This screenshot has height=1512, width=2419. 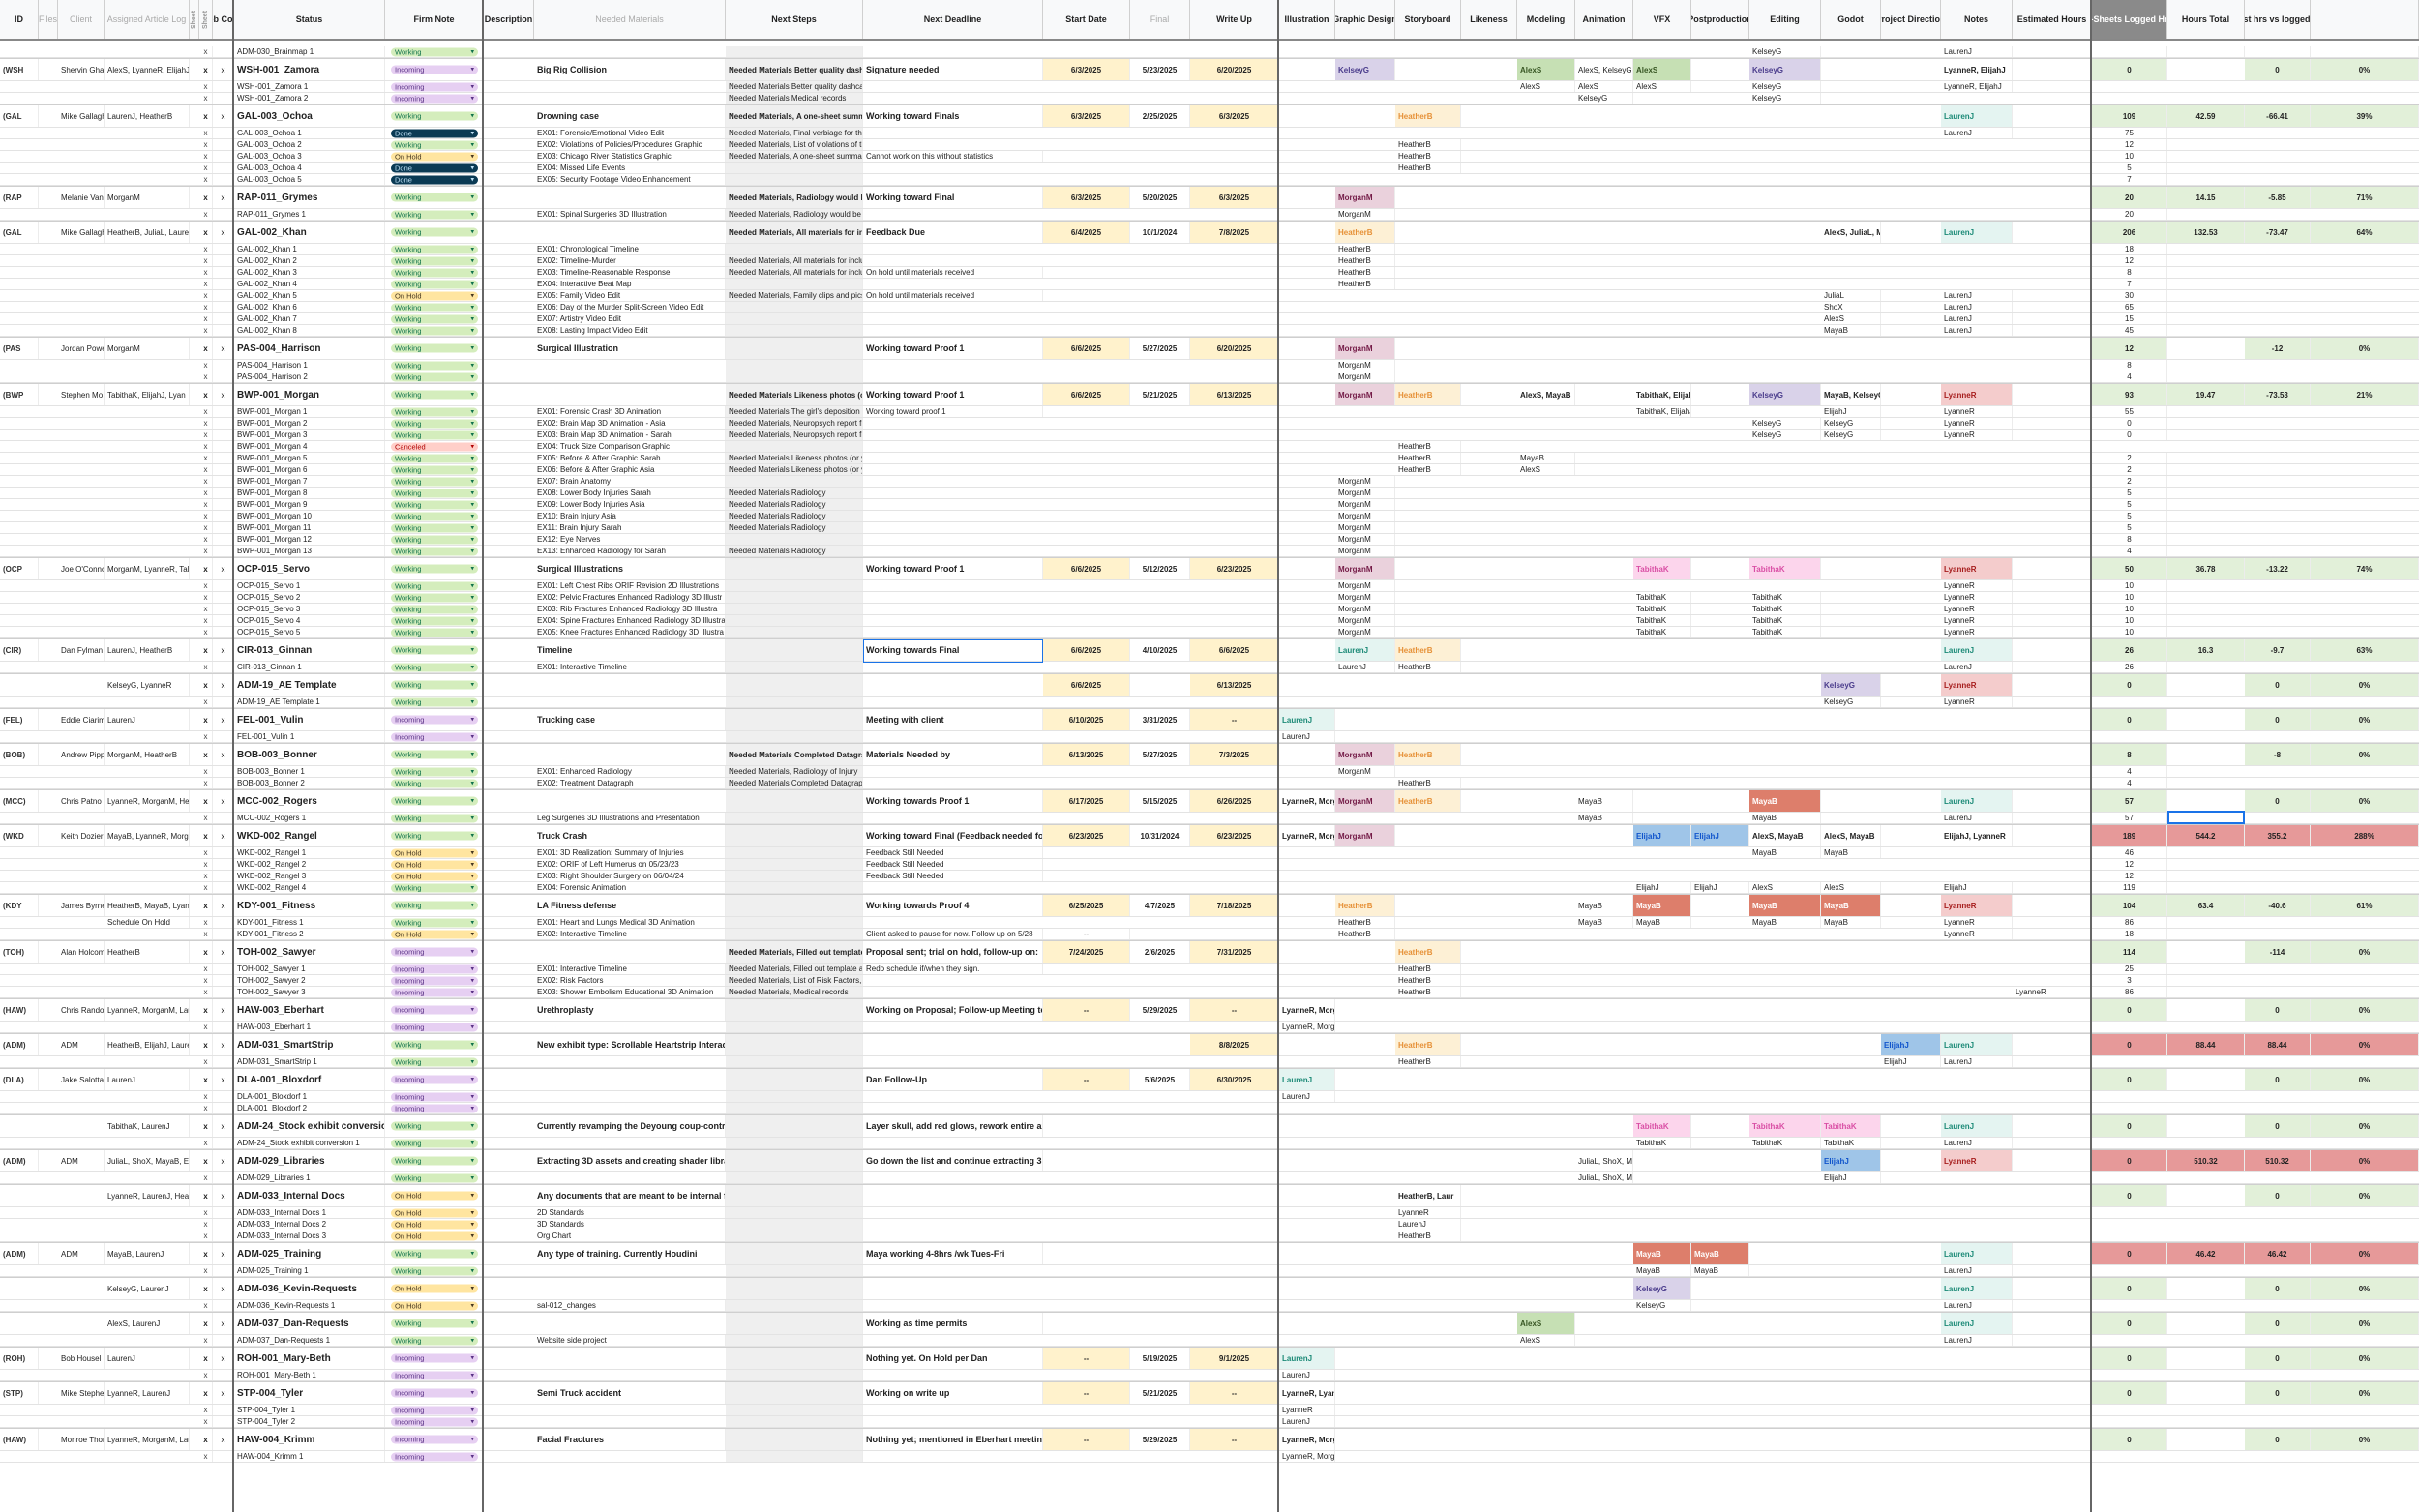 What do you see at coordinates (1160, 754) in the screenshot?
I see `sd-cell: 5/27/2025` at bounding box center [1160, 754].